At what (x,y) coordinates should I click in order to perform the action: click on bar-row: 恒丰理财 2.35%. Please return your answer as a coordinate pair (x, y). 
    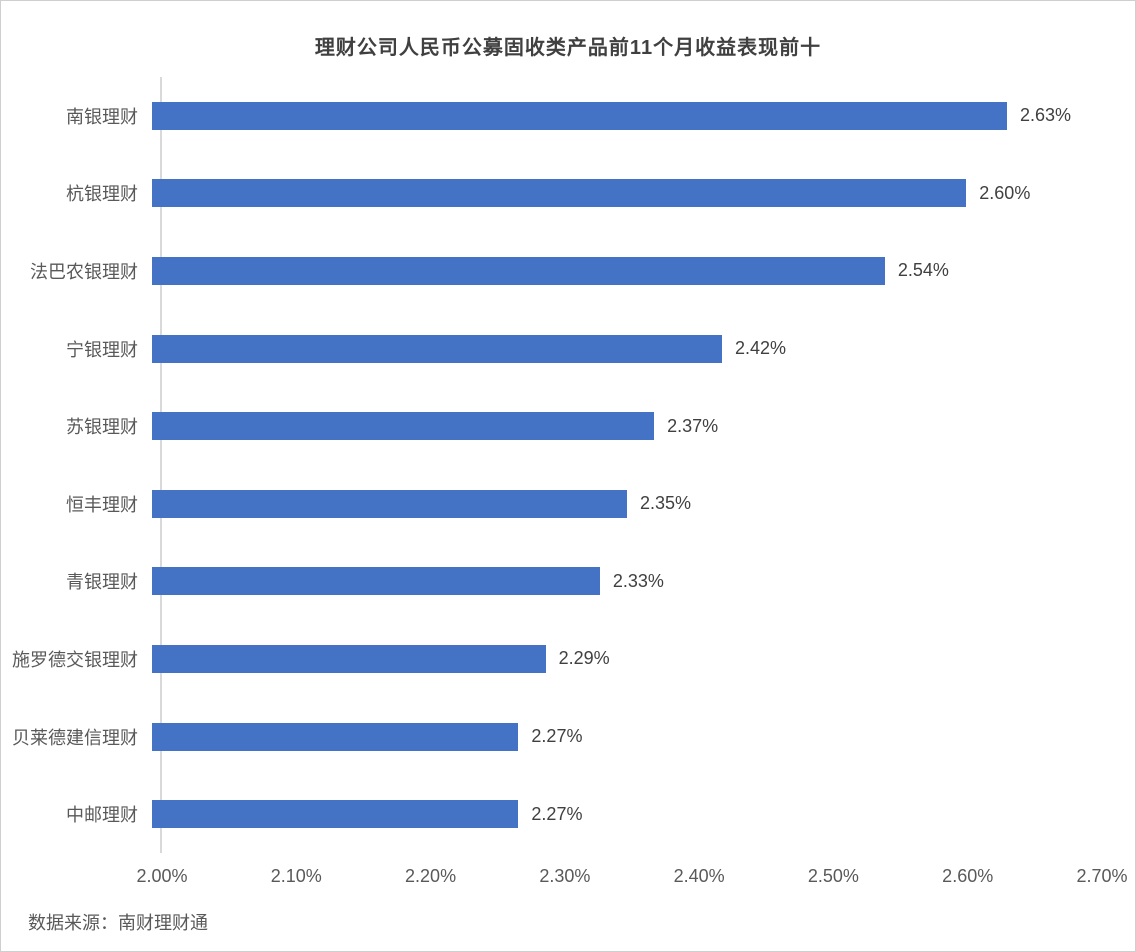
    Looking at the image, I should click on (568, 504).